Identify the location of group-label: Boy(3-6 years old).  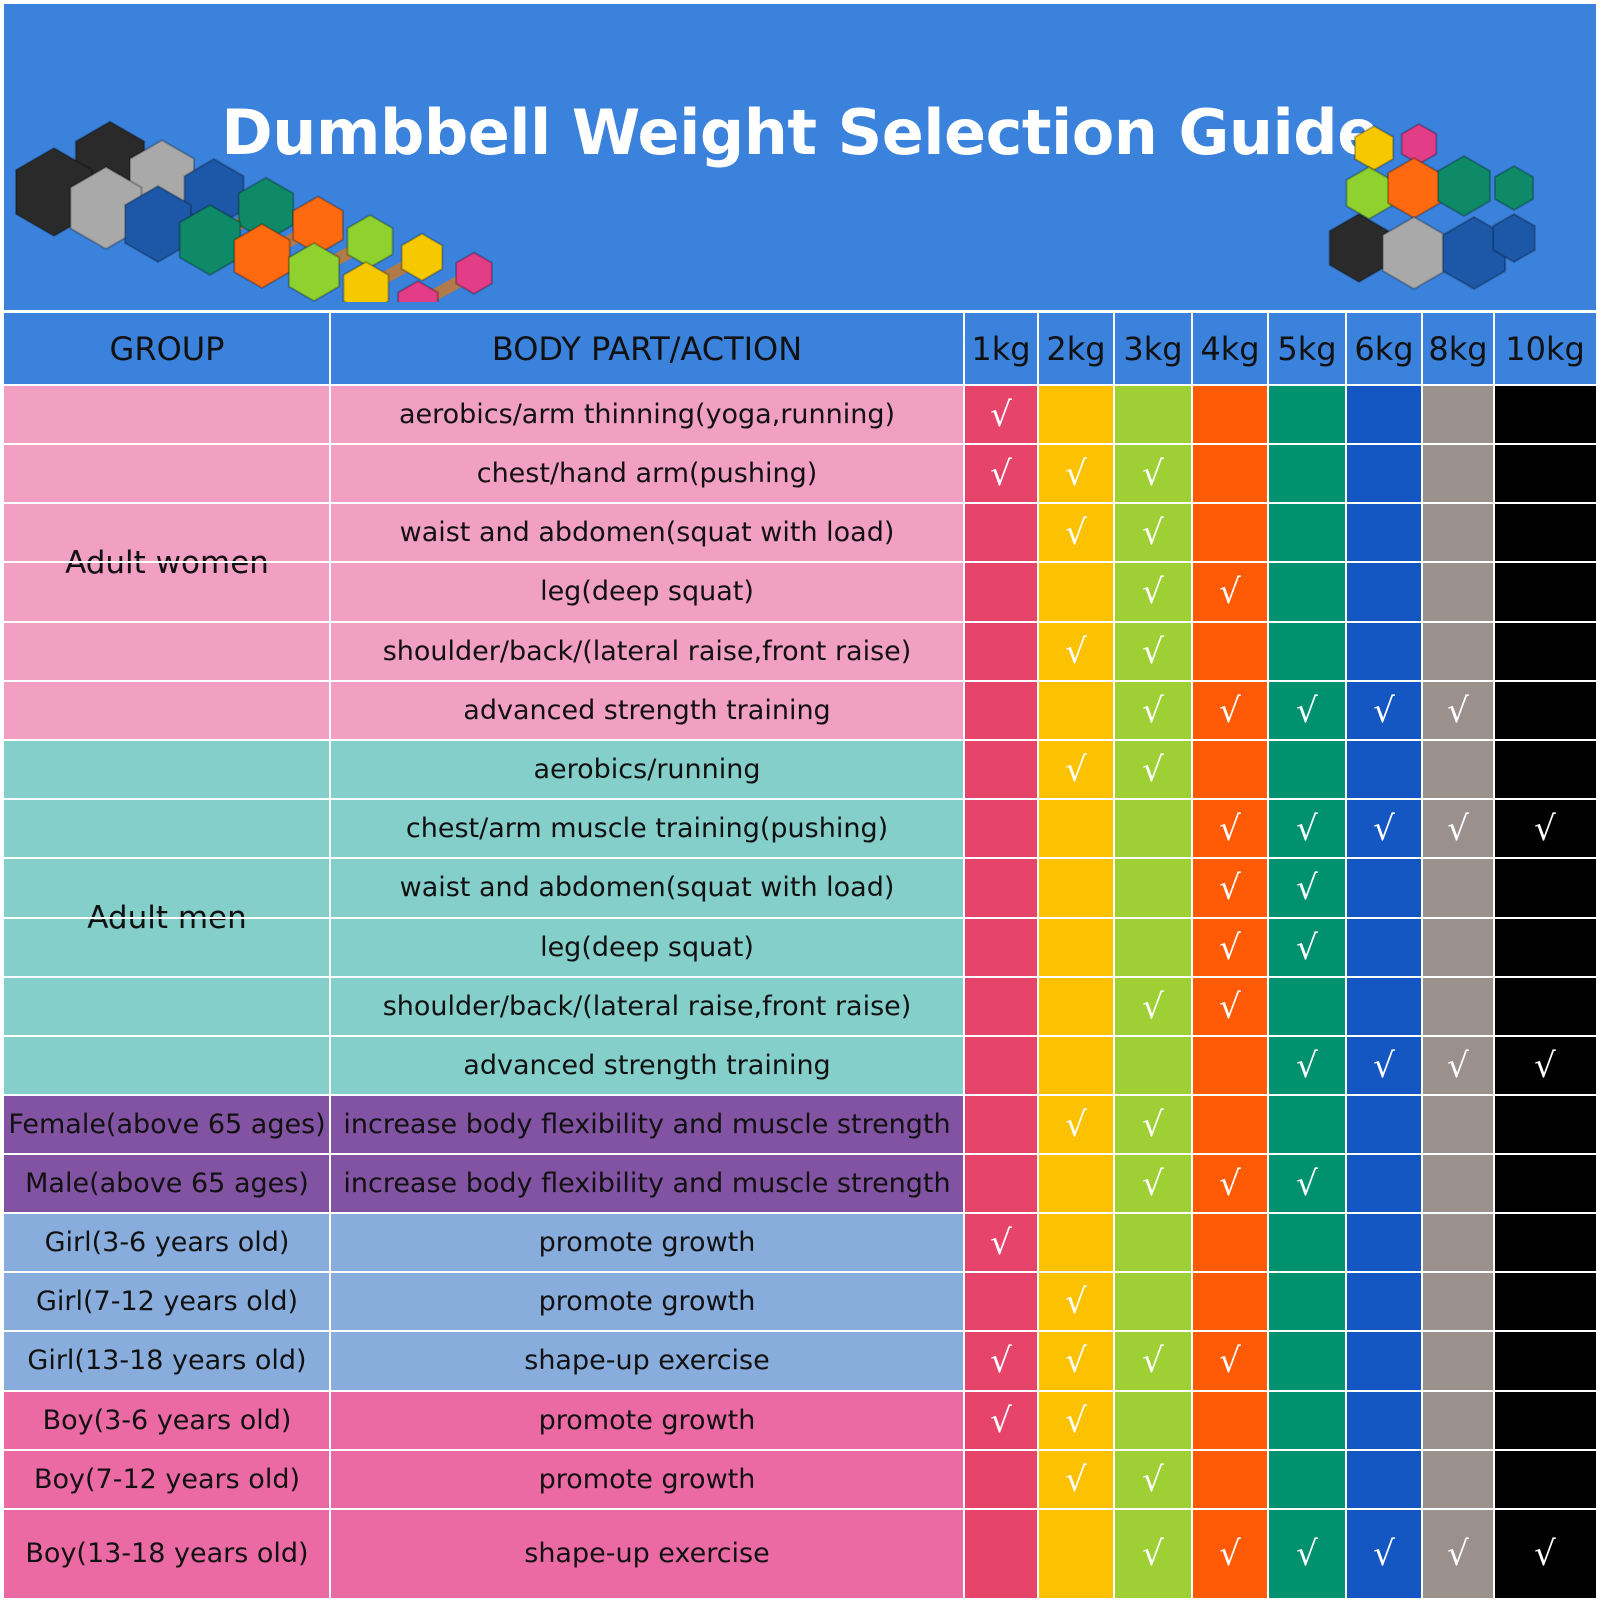
(167, 1420).